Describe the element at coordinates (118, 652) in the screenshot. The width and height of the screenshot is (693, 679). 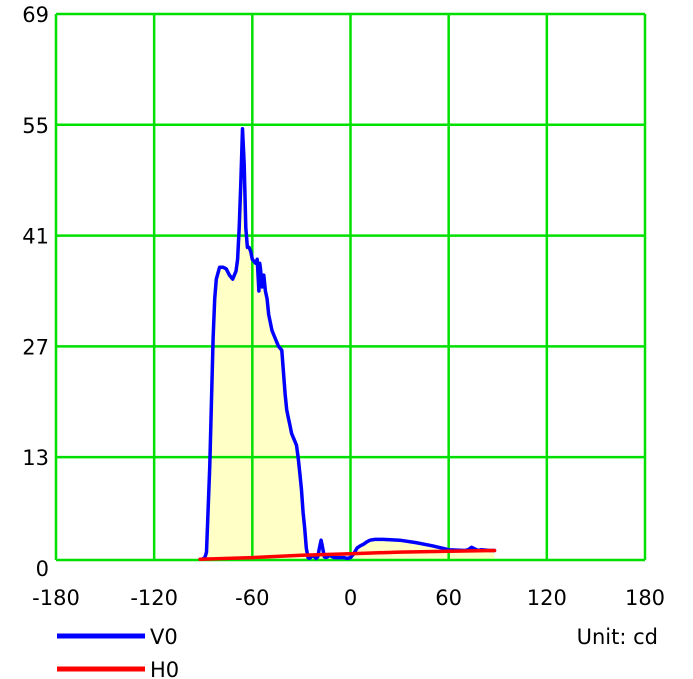
I see `legend: V0 H0` at that location.